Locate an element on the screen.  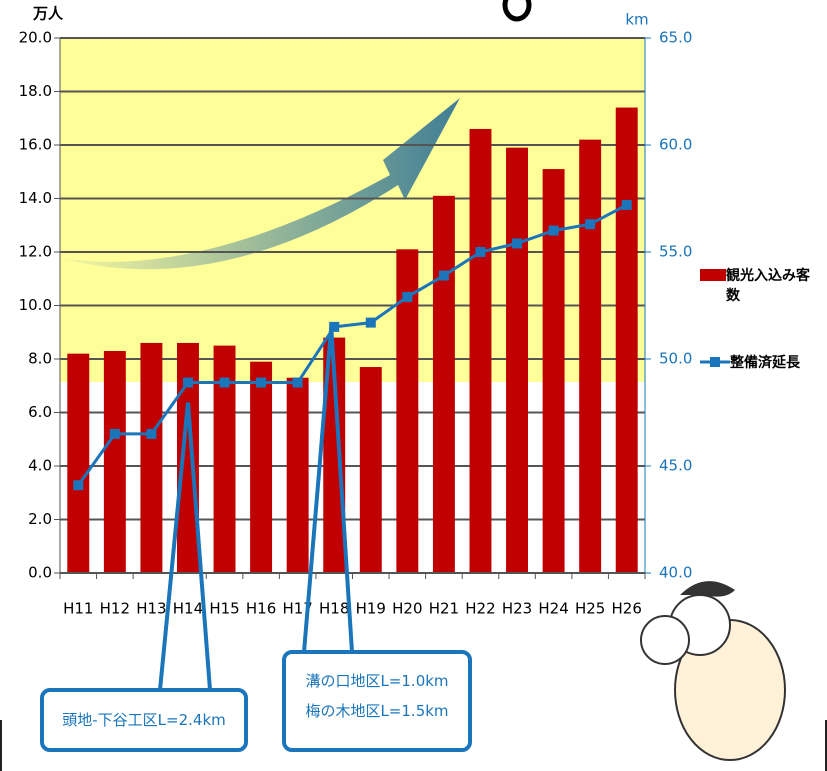
x-tick-label: H22 is located at coordinates (480, 609).